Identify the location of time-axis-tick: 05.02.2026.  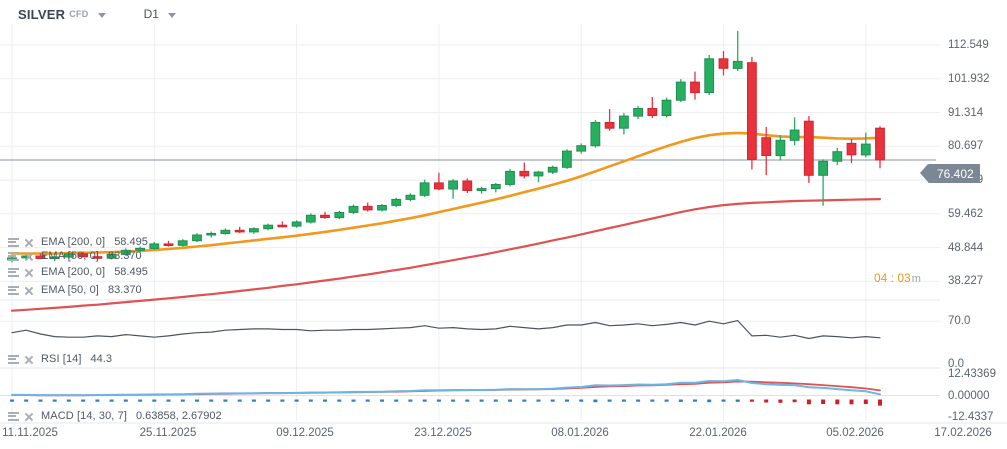
(855, 433).